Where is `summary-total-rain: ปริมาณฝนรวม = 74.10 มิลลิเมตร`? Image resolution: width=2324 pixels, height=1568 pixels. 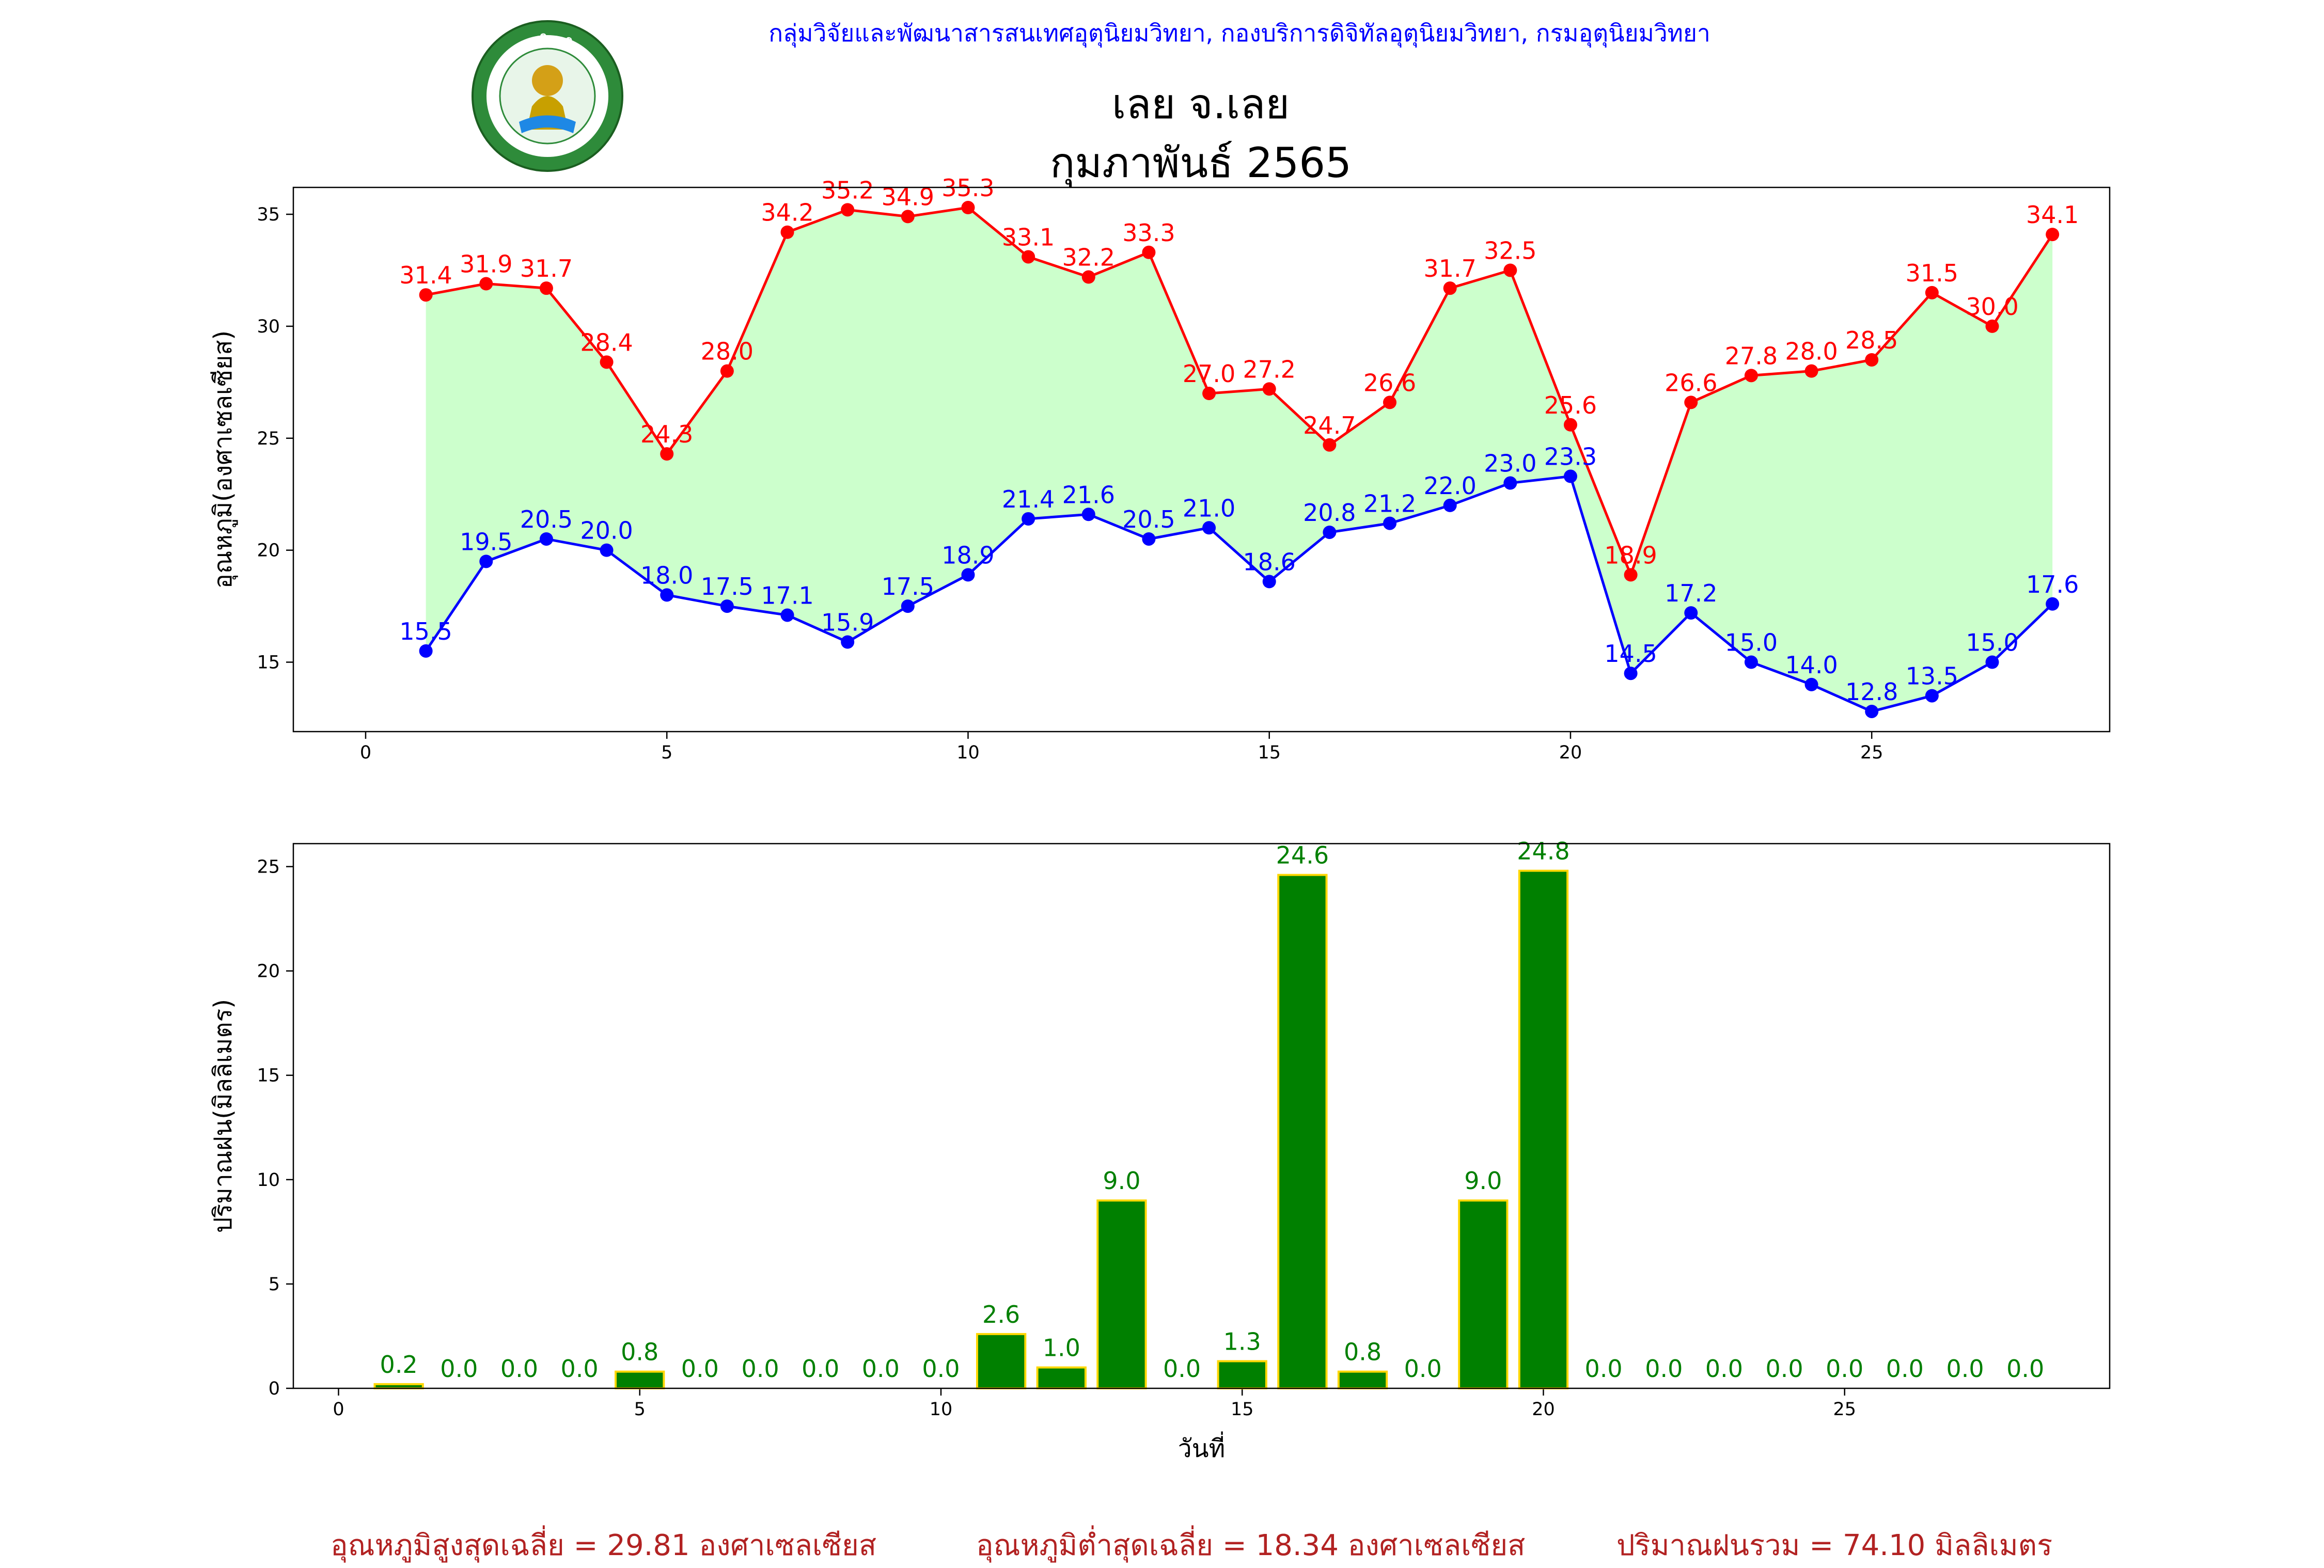
summary-total-rain: ปริมาณฝนรวม = 74.10 มิลลิเมตร is located at coordinates (1835, 1545).